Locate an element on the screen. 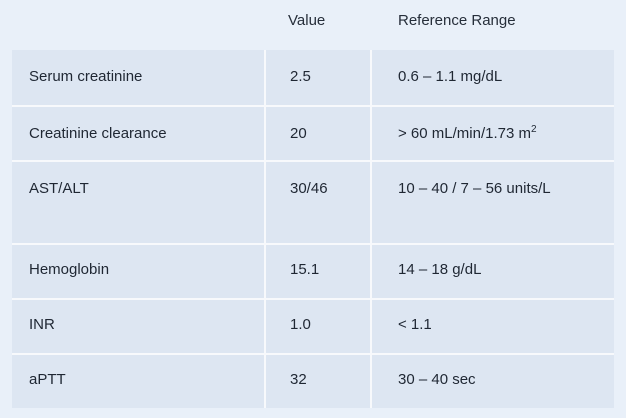 The height and width of the screenshot is (418, 626). row-reference-range: 30 – 40 sec is located at coordinates (437, 379).